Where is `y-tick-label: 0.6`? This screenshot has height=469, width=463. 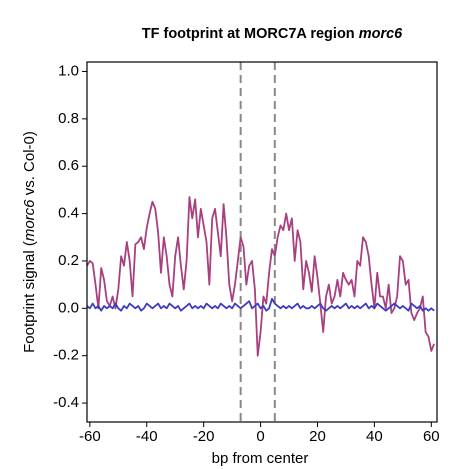
y-tick-label: 0.6 is located at coordinates (68, 165).